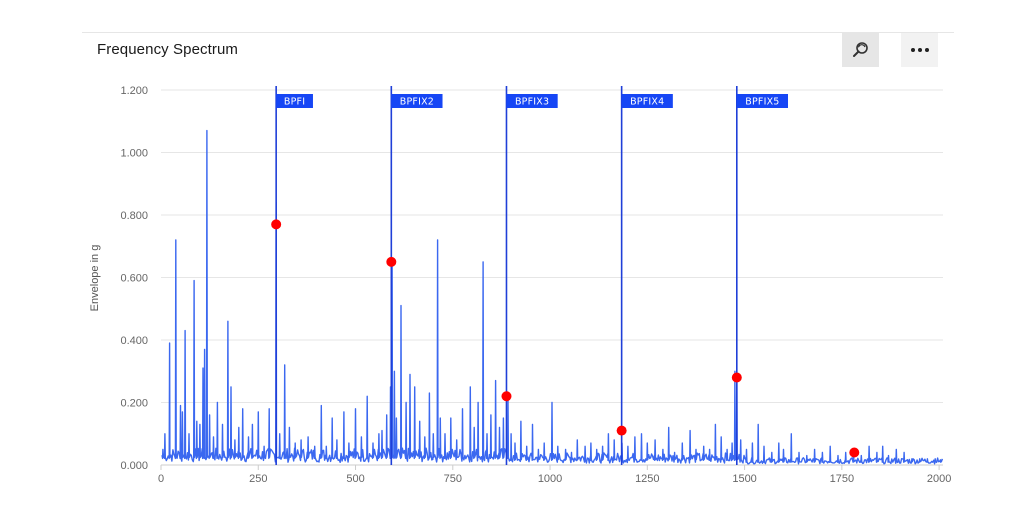  Describe the element at coordinates (842, 479) in the screenshot. I see `x-tick-label: 1750` at that location.